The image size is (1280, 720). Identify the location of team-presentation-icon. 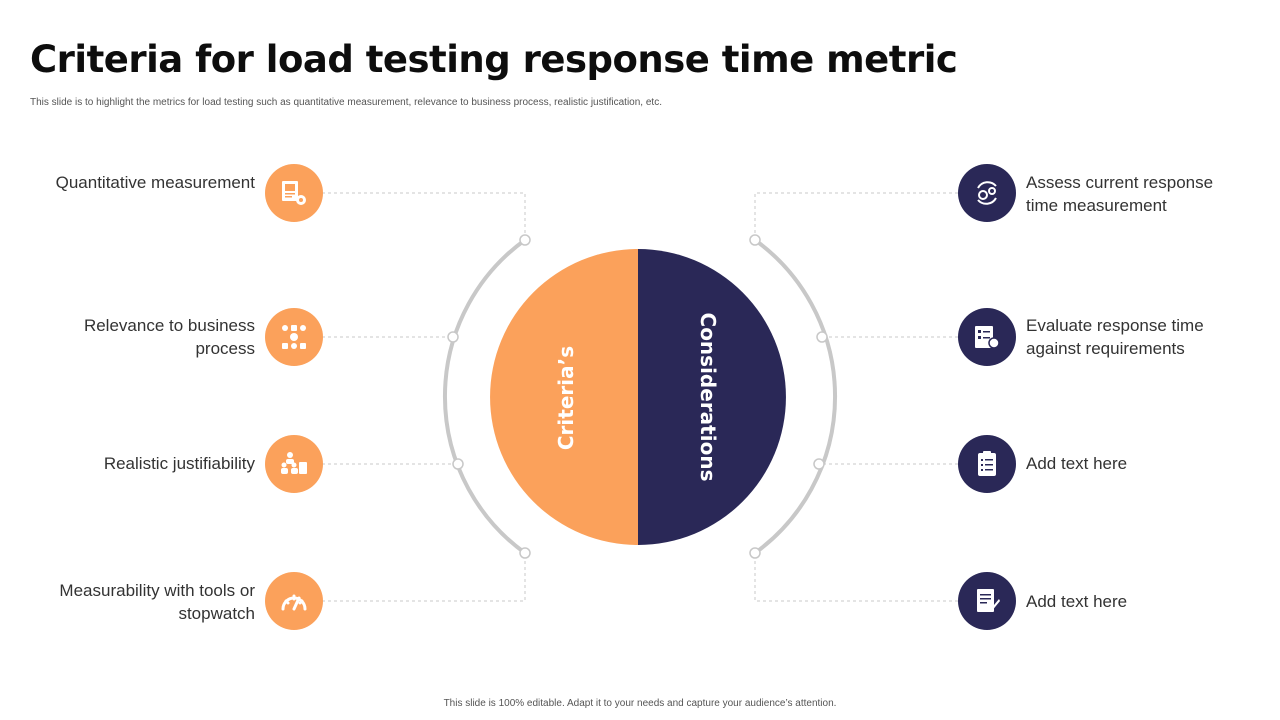
(294, 463).